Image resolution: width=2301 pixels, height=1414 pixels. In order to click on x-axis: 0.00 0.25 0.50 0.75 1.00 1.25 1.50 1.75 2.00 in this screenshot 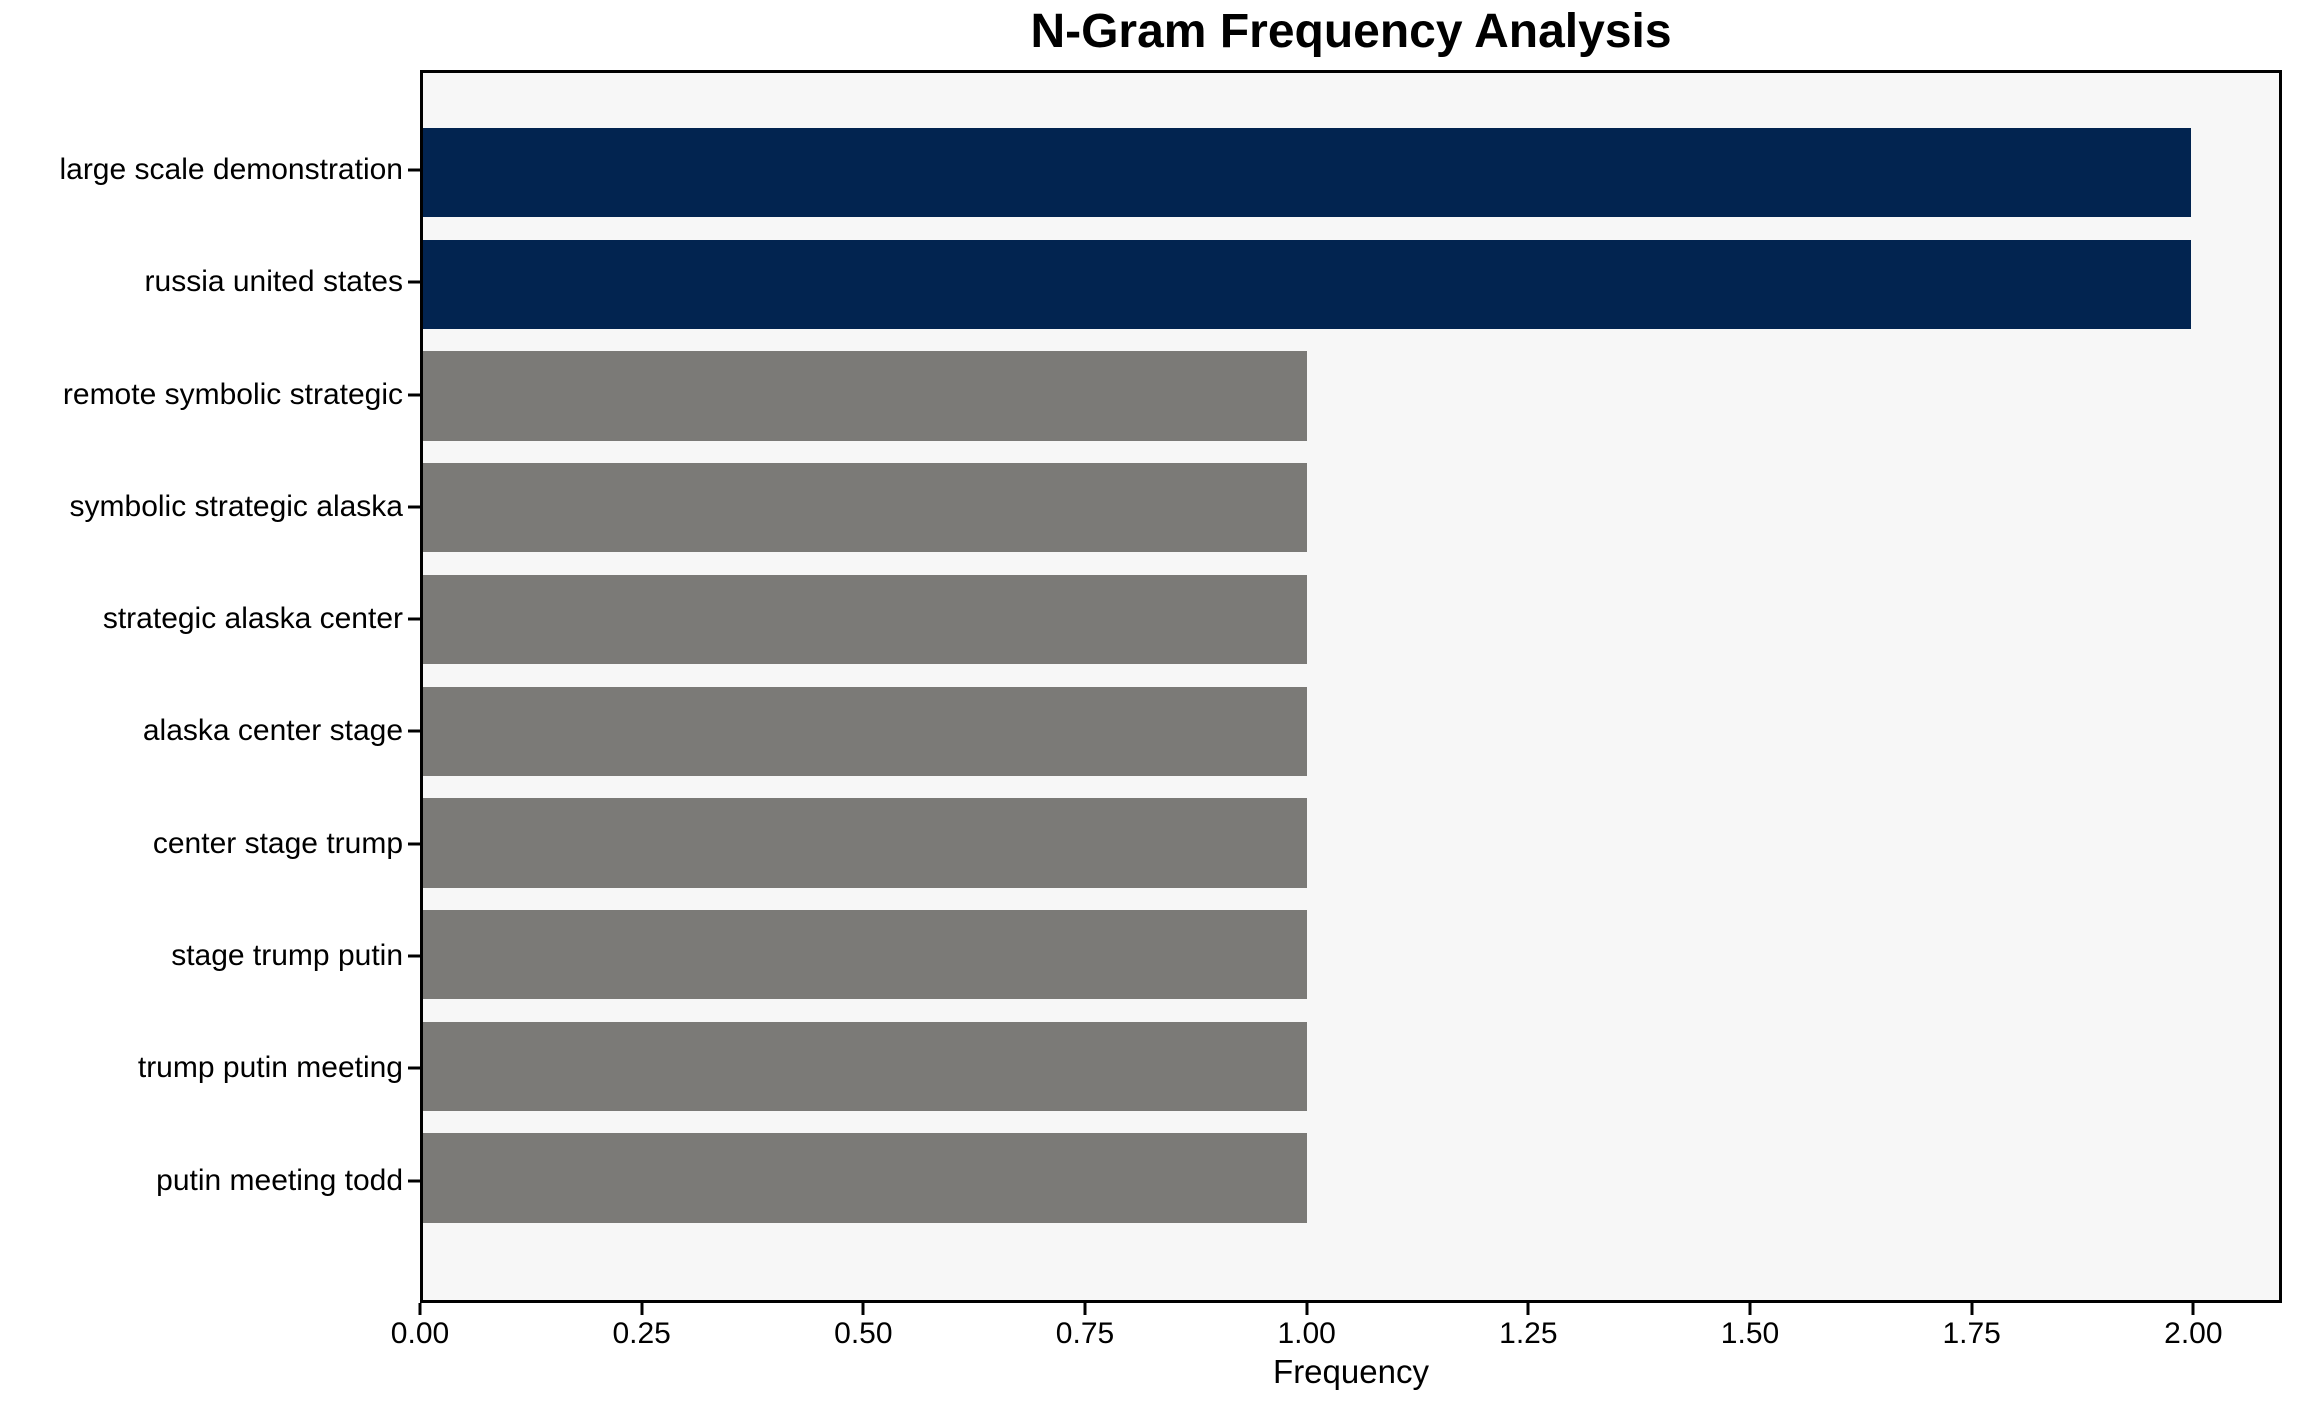, I will do `click(1336, 1333)`.